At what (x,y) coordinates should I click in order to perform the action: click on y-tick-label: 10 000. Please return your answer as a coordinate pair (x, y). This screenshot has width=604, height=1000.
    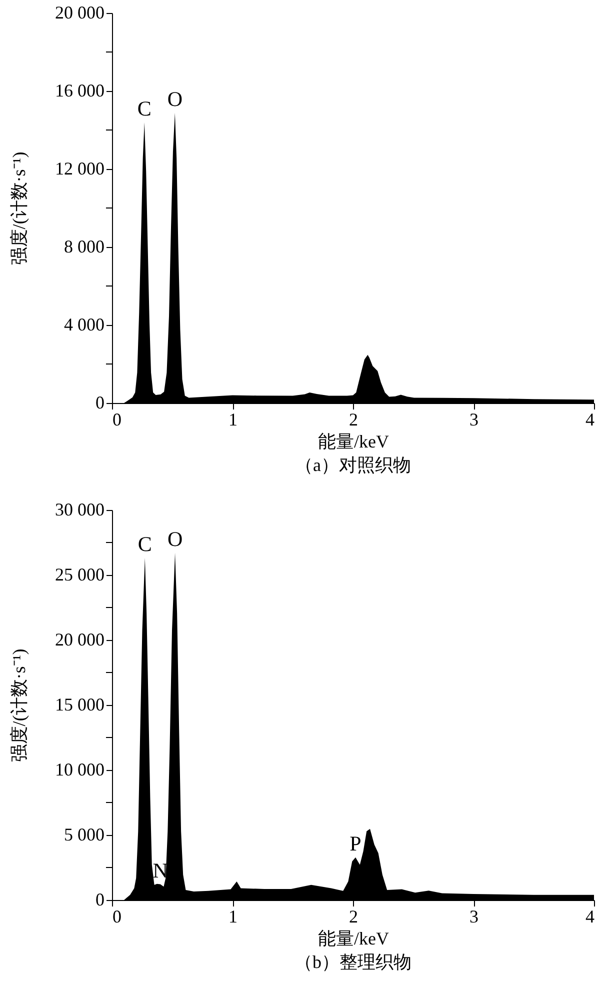
    Looking at the image, I should click on (79, 770).